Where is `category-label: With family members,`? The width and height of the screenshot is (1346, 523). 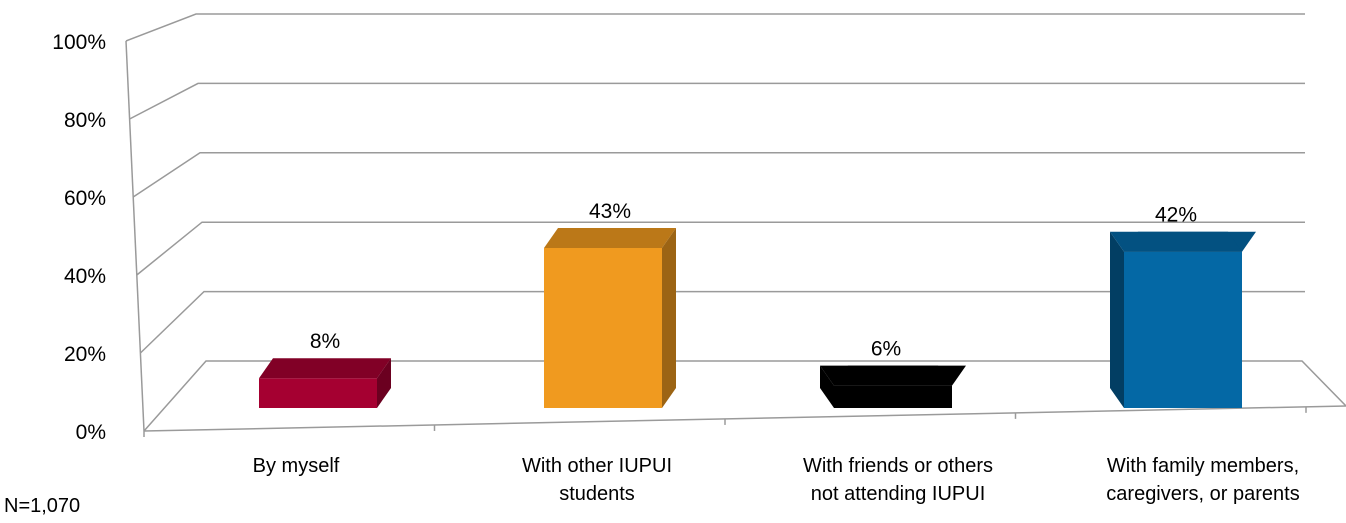
category-label: With family members, is located at coordinates (1203, 466).